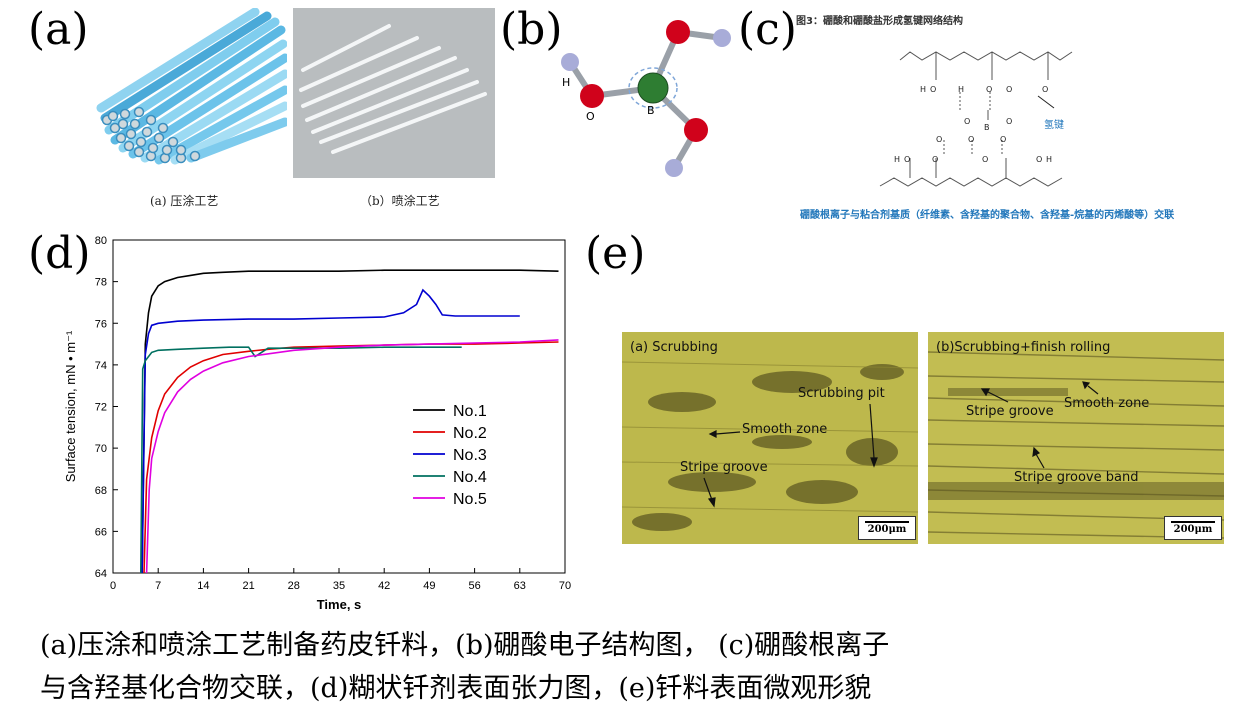 The width and height of the screenshot is (1250, 718). What do you see at coordinates (1193, 528) in the screenshot?
I see `scale-bar-right: 200μm` at bounding box center [1193, 528].